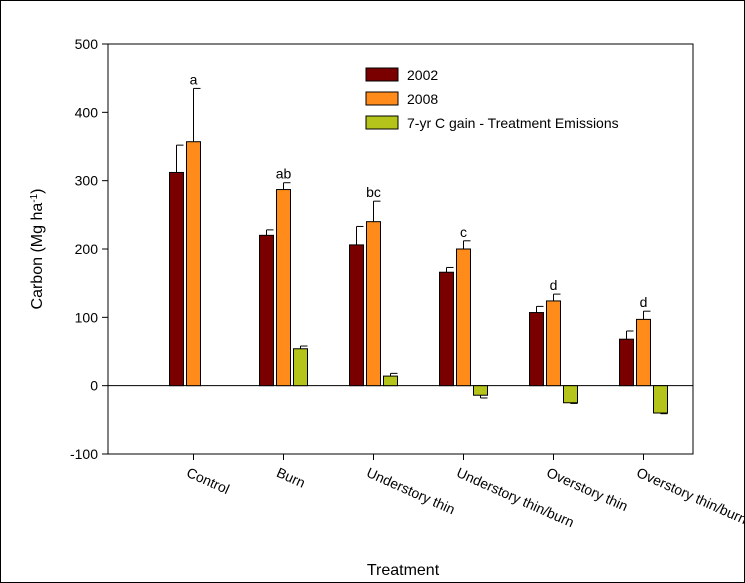 This screenshot has width=745, height=583. I want to click on significance-label: ab, so click(284, 174).